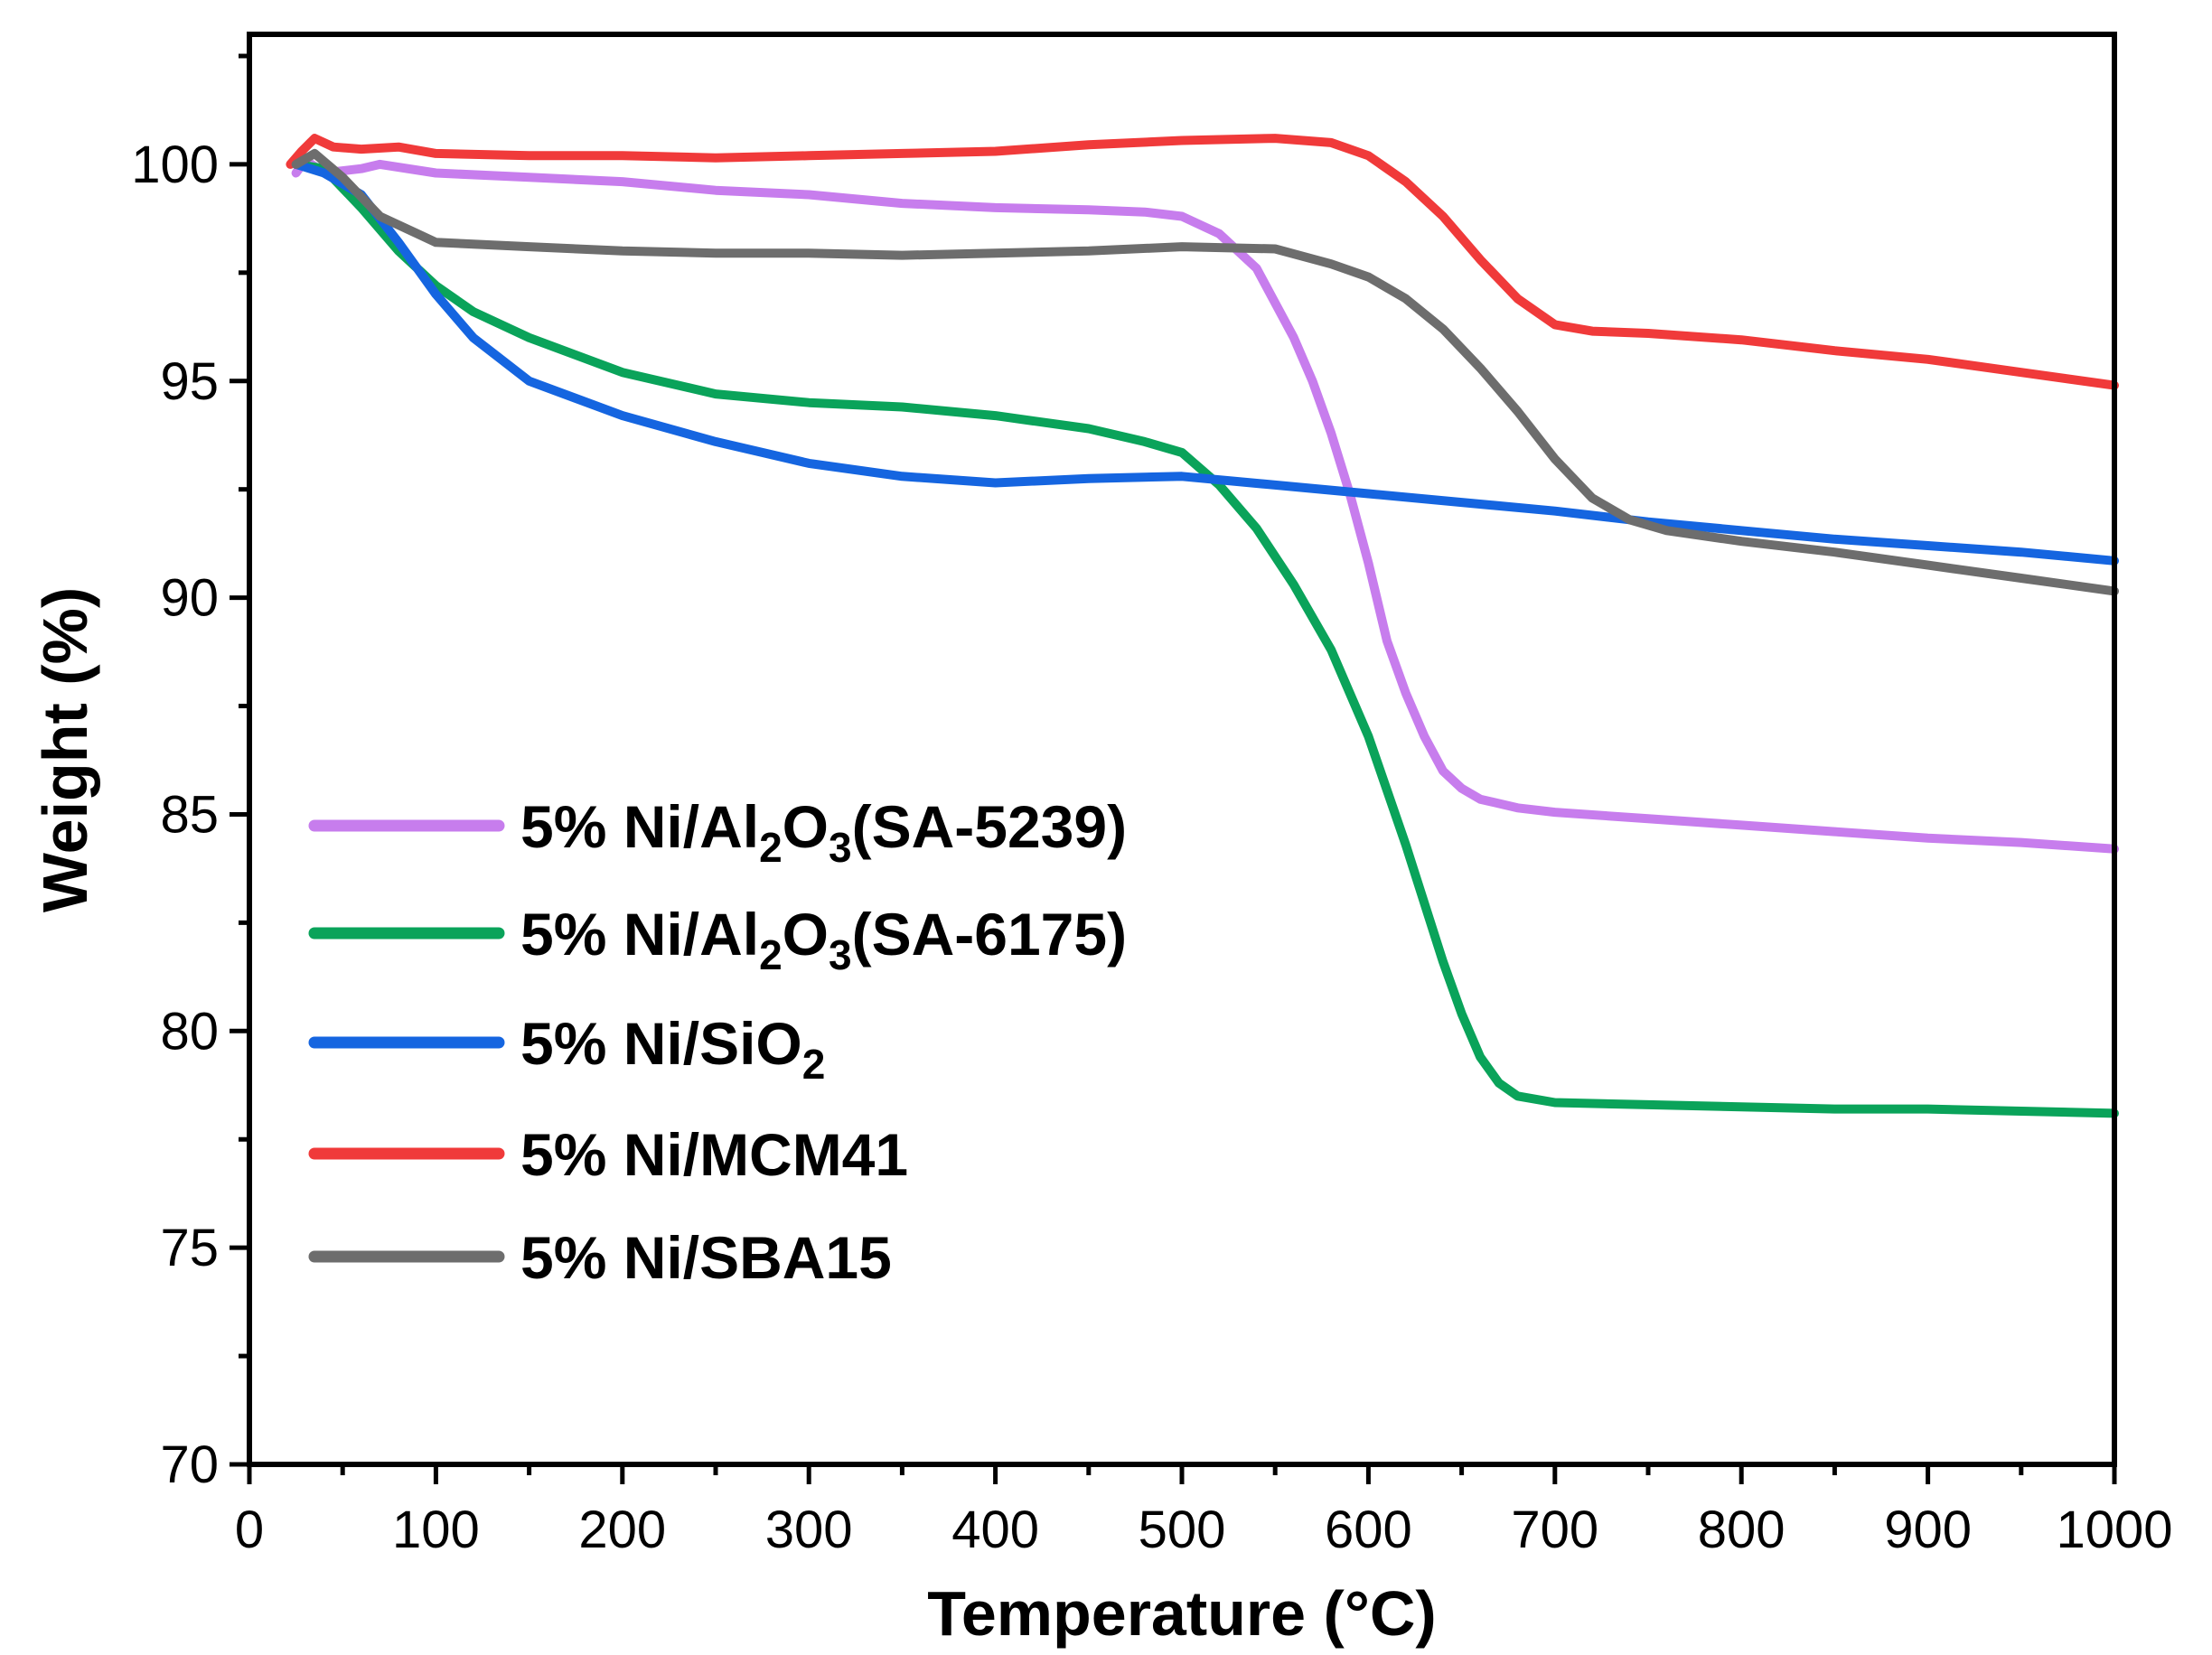 The width and height of the screenshot is (2212, 1655). What do you see at coordinates (990, 934) in the screenshot?
I see `legend-label-part: (SA-6175)` at bounding box center [990, 934].